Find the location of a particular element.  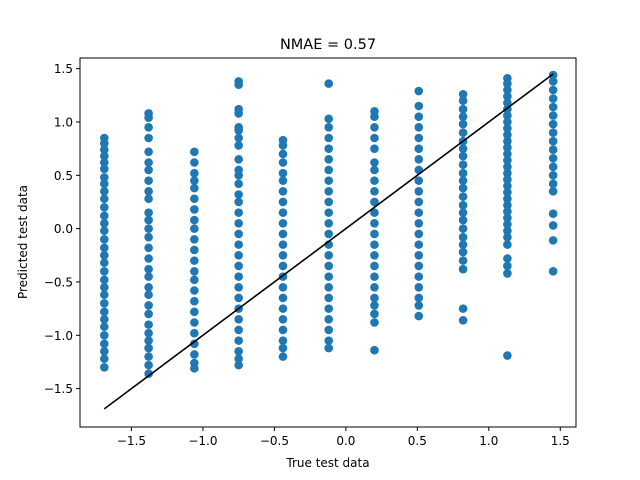

y-tick-label: 0.5 is located at coordinates (63, 176).